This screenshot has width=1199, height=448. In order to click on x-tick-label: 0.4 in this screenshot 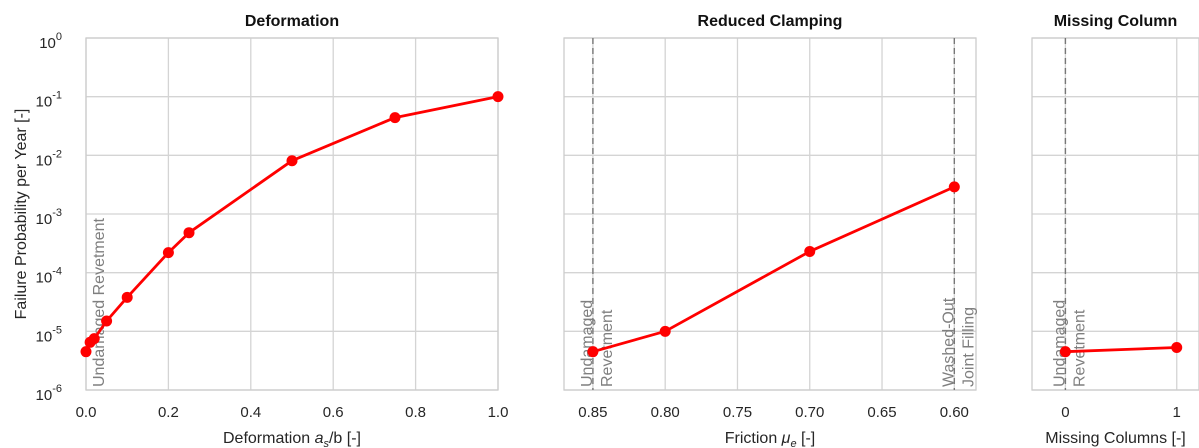, I will do `click(250, 412)`.